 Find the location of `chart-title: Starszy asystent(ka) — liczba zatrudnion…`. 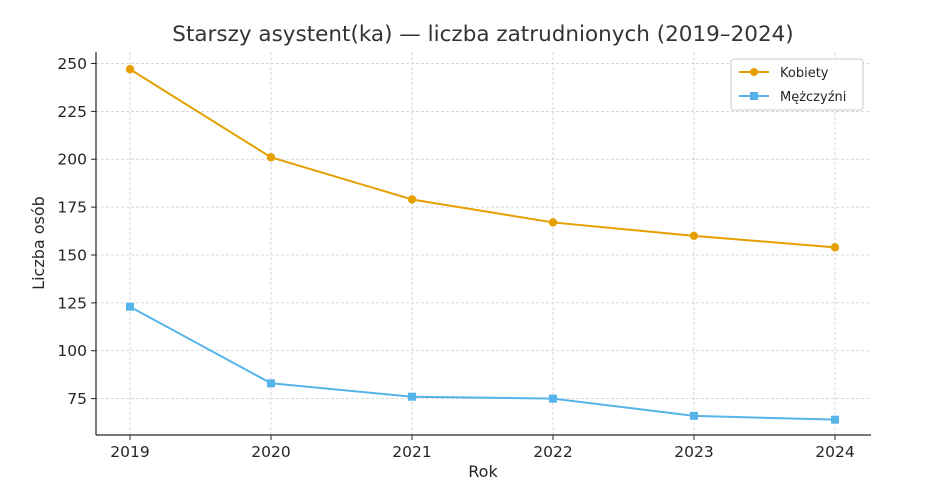

chart-title: Starszy asystent(ka) — liczba zatrudnion… is located at coordinates (482, 34).